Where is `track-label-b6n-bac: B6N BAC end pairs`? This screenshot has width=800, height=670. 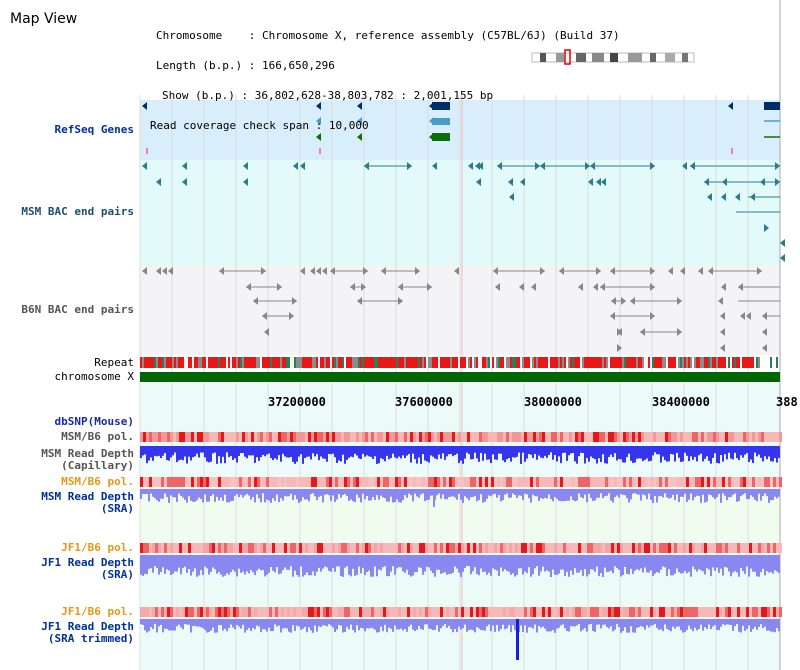 track-label-b6n-bac: B6N BAC end pairs is located at coordinates (77, 309).